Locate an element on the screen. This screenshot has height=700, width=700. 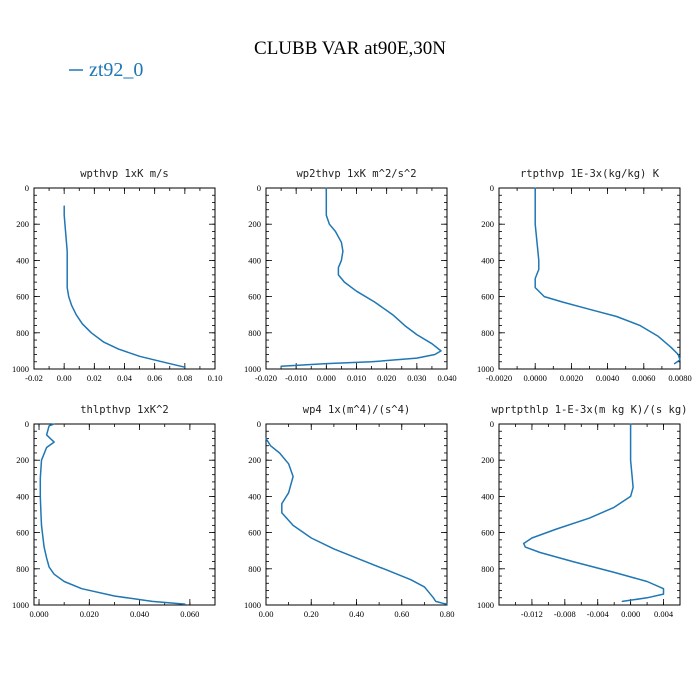
legend: zt92_0 is located at coordinates (106, 70).